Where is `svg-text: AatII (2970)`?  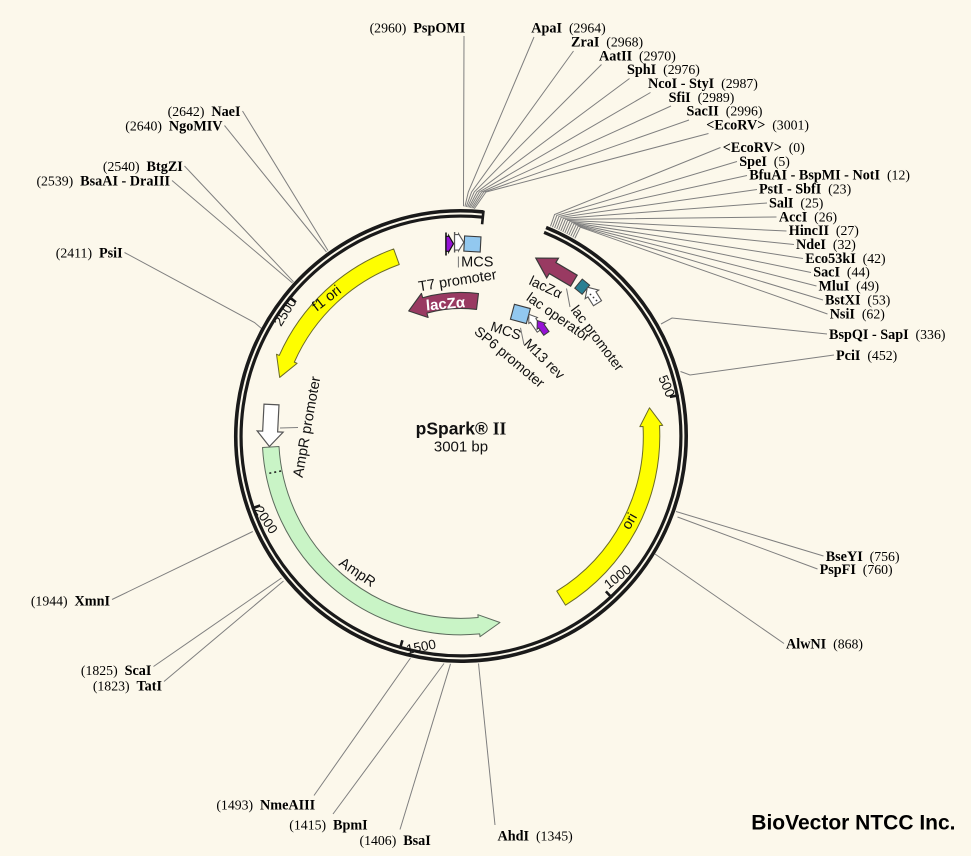 svg-text: AatII (2970) is located at coordinates (637, 56).